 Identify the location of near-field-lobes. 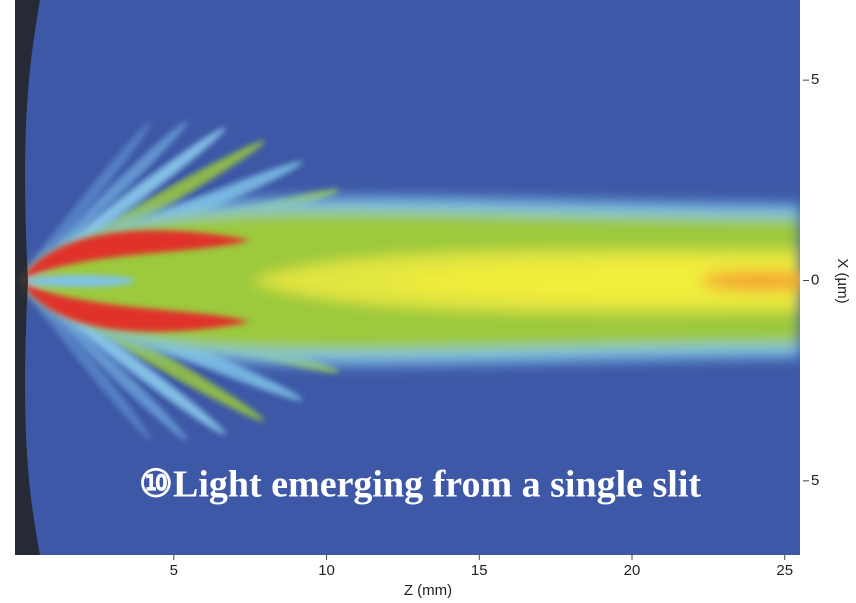
(135, 281).